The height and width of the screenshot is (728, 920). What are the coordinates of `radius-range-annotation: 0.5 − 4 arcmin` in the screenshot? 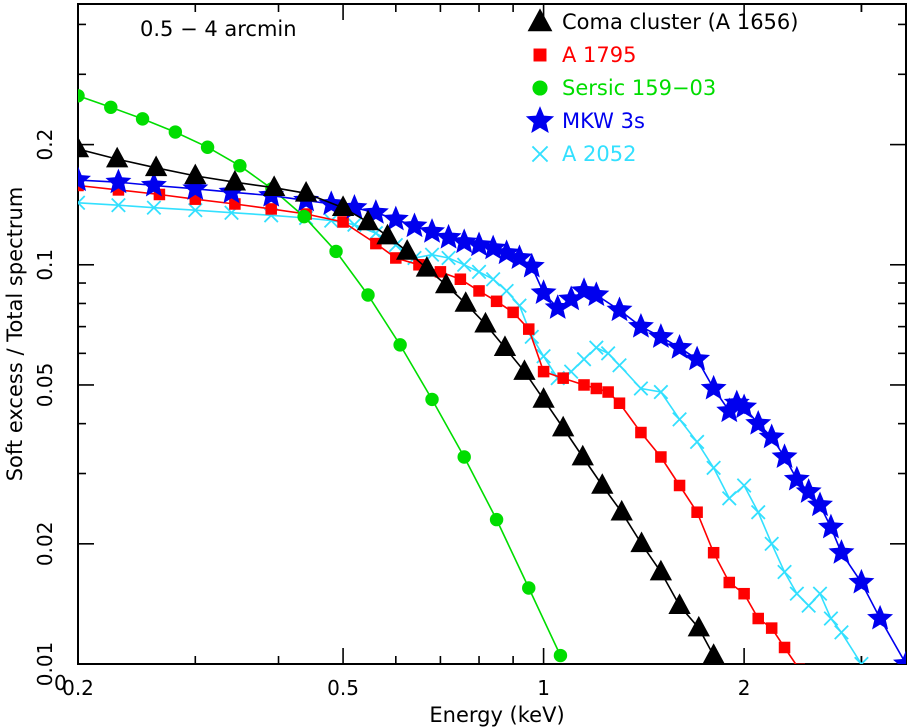 It's located at (218, 29).